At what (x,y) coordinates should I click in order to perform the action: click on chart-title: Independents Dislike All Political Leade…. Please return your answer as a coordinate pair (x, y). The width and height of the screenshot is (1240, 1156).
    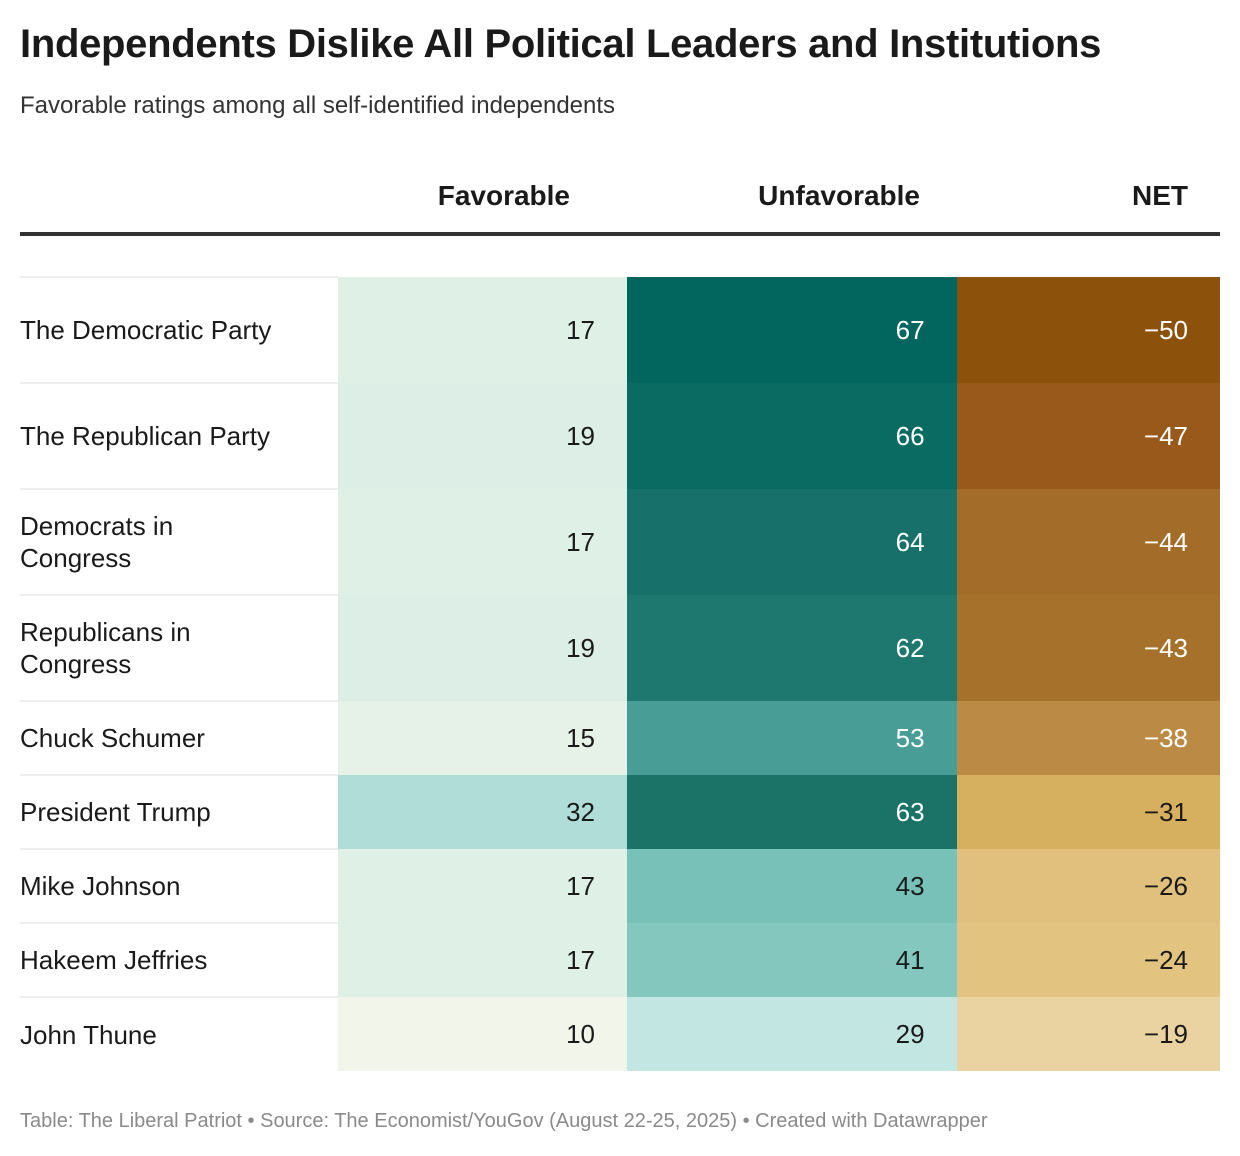
    Looking at the image, I should click on (561, 44).